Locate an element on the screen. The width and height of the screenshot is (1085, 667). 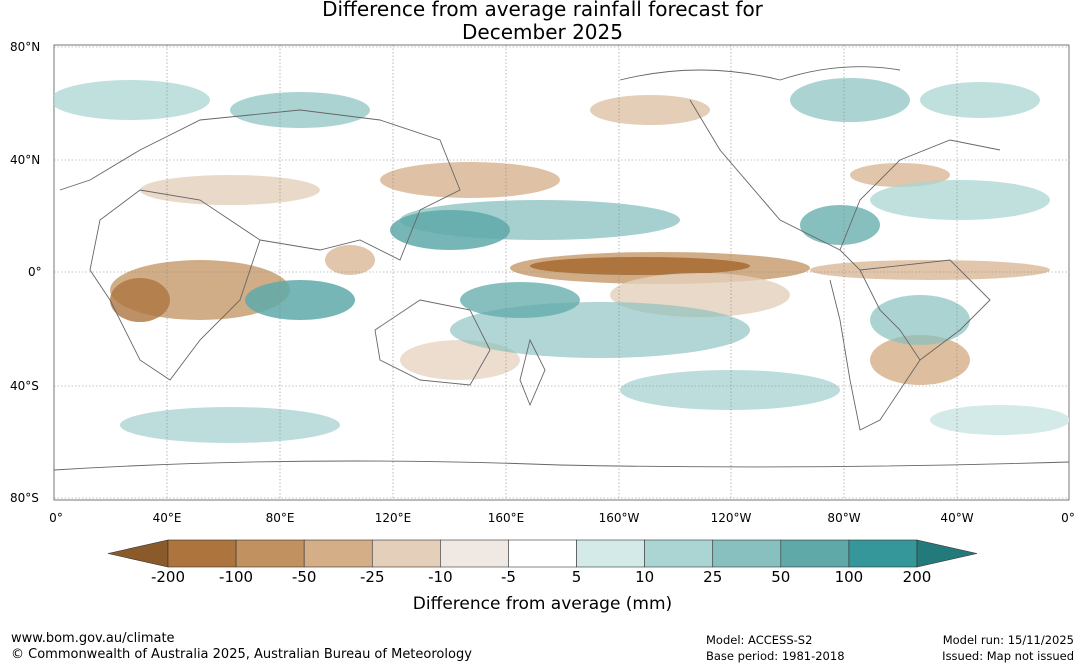
colorbar-tick-label: -5 is located at coordinates (508, 577).